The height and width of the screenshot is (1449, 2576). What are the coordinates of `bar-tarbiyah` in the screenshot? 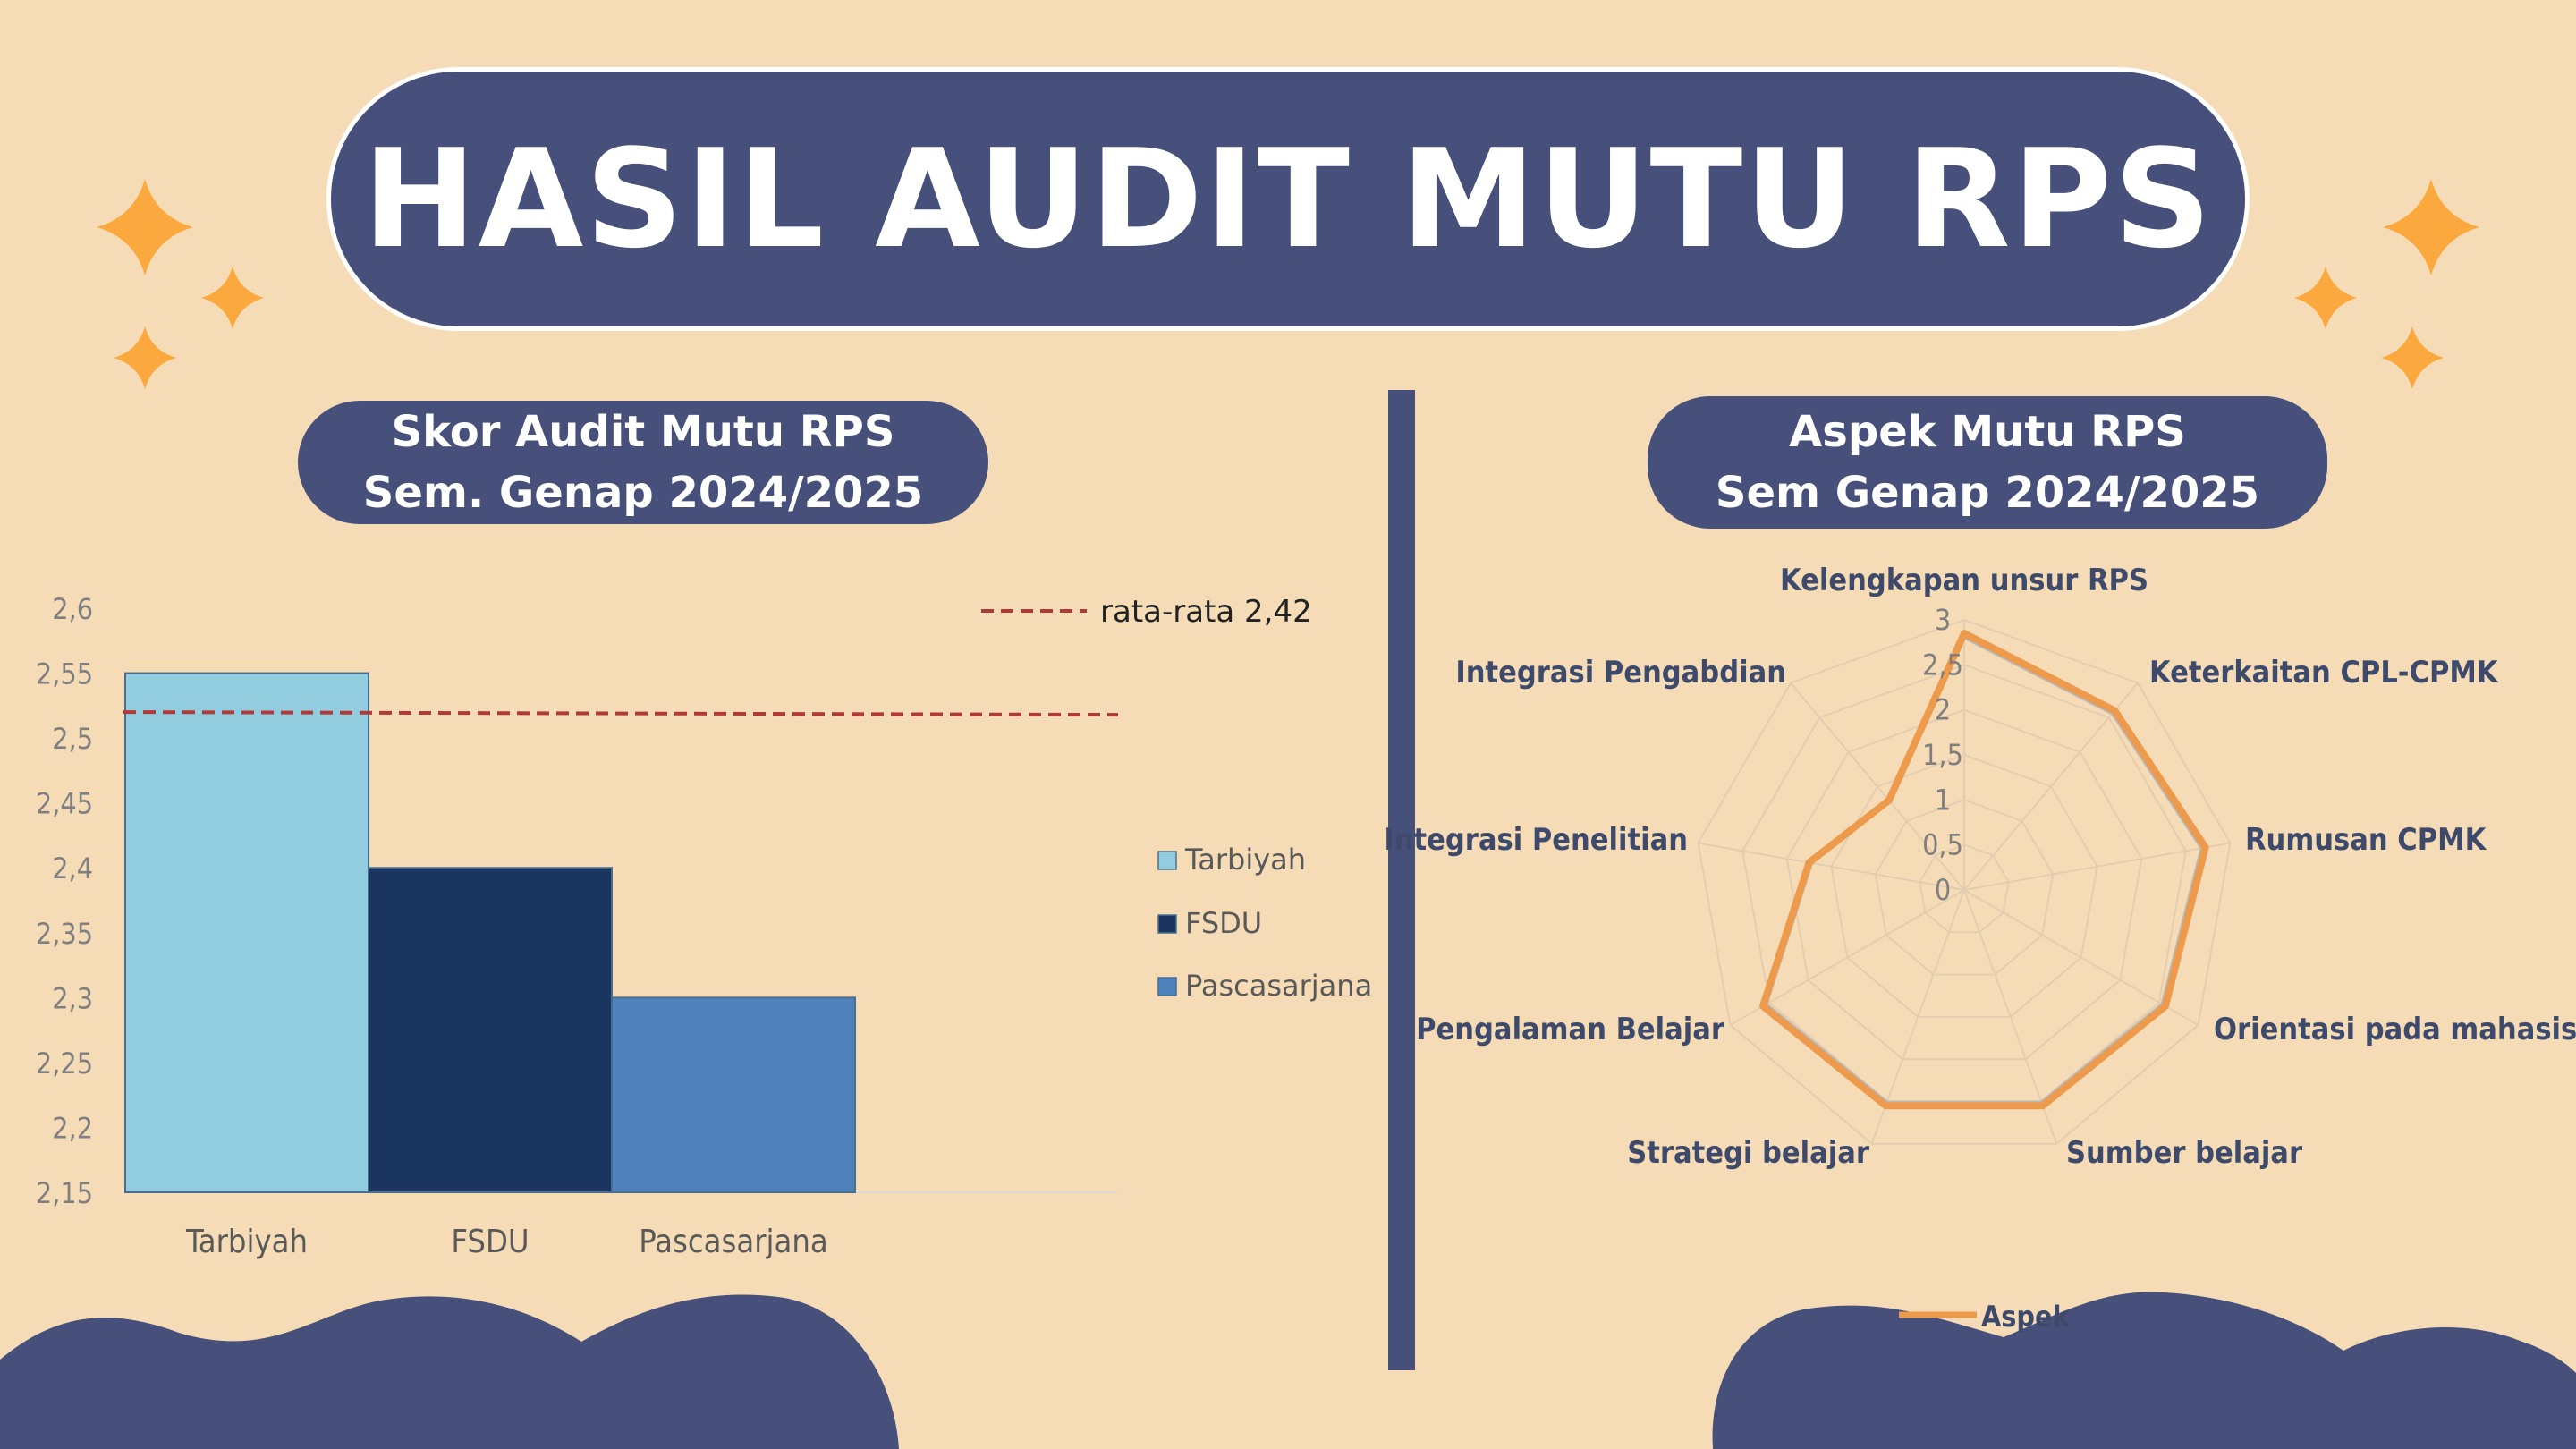 It's located at (246, 932).